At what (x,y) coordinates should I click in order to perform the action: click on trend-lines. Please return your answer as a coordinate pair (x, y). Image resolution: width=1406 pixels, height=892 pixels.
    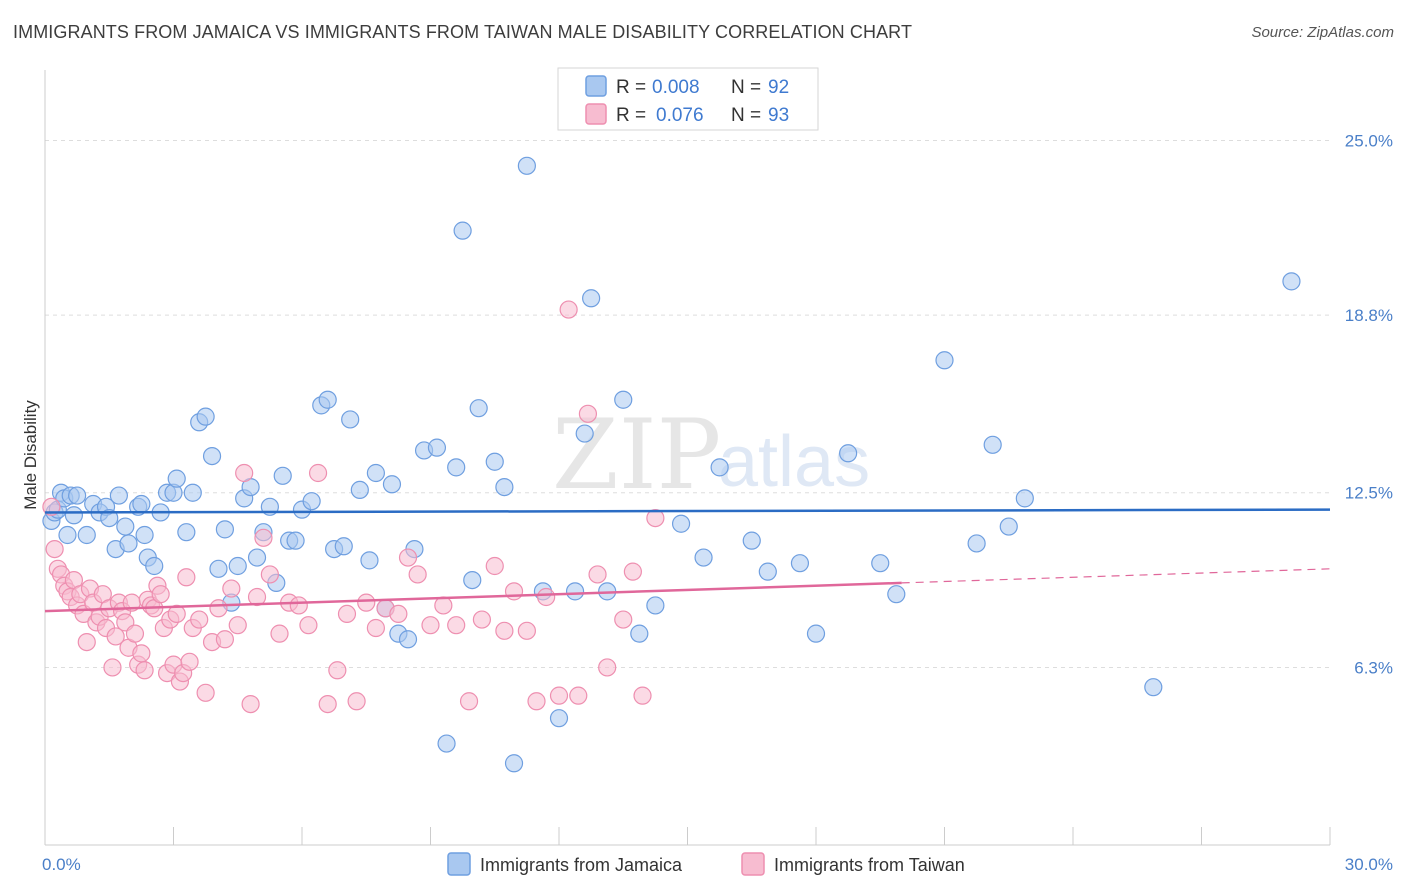
    Looking at the image, I should click on (687, 560).